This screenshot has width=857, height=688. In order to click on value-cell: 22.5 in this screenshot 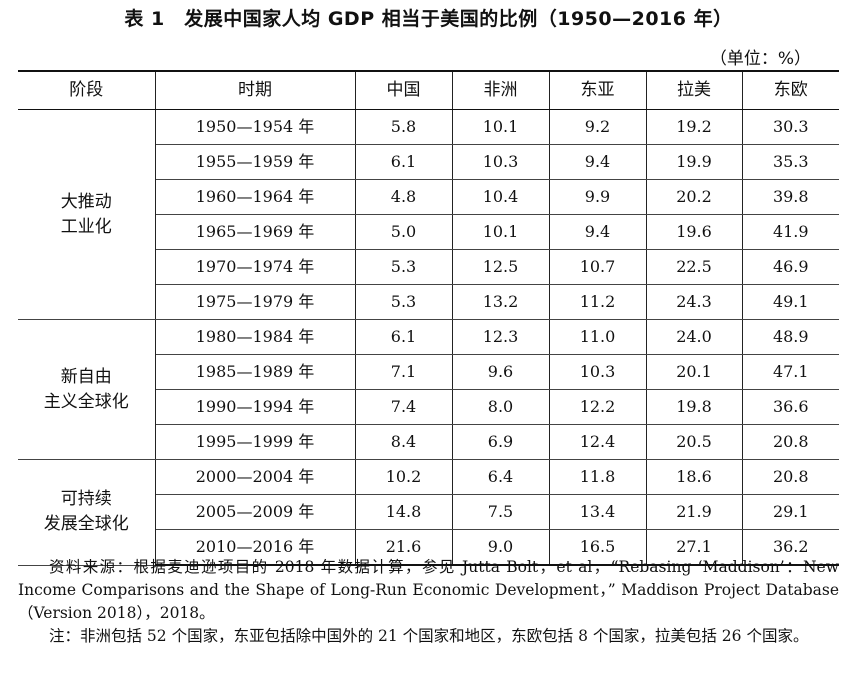, I will do `click(694, 267)`.